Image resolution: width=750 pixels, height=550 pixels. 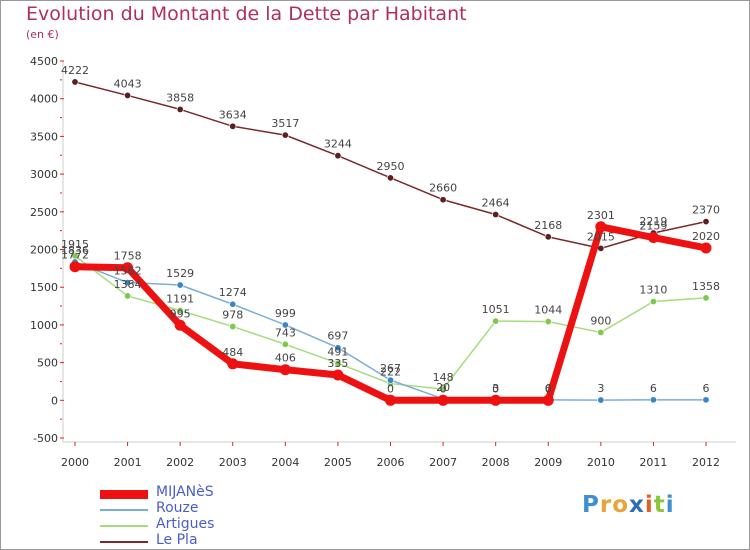 What do you see at coordinates (337, 363) in the screenshot?
I see `data-label: 335` at bounding box center [337, 363].